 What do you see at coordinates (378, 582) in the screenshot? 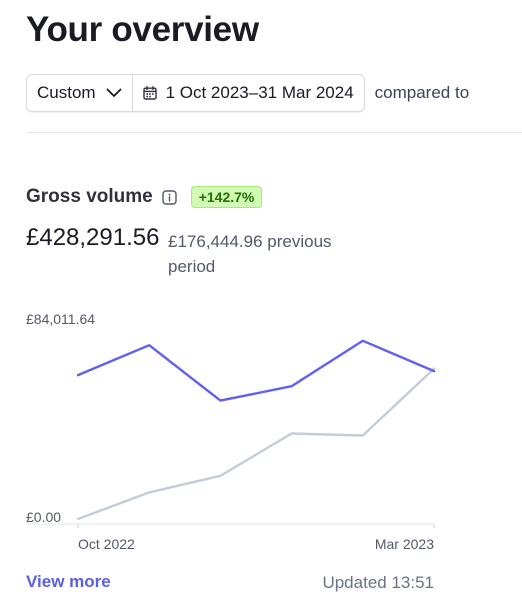
I see `updated-timestamp: Updated 13:51` at bounding box center [378, 582].